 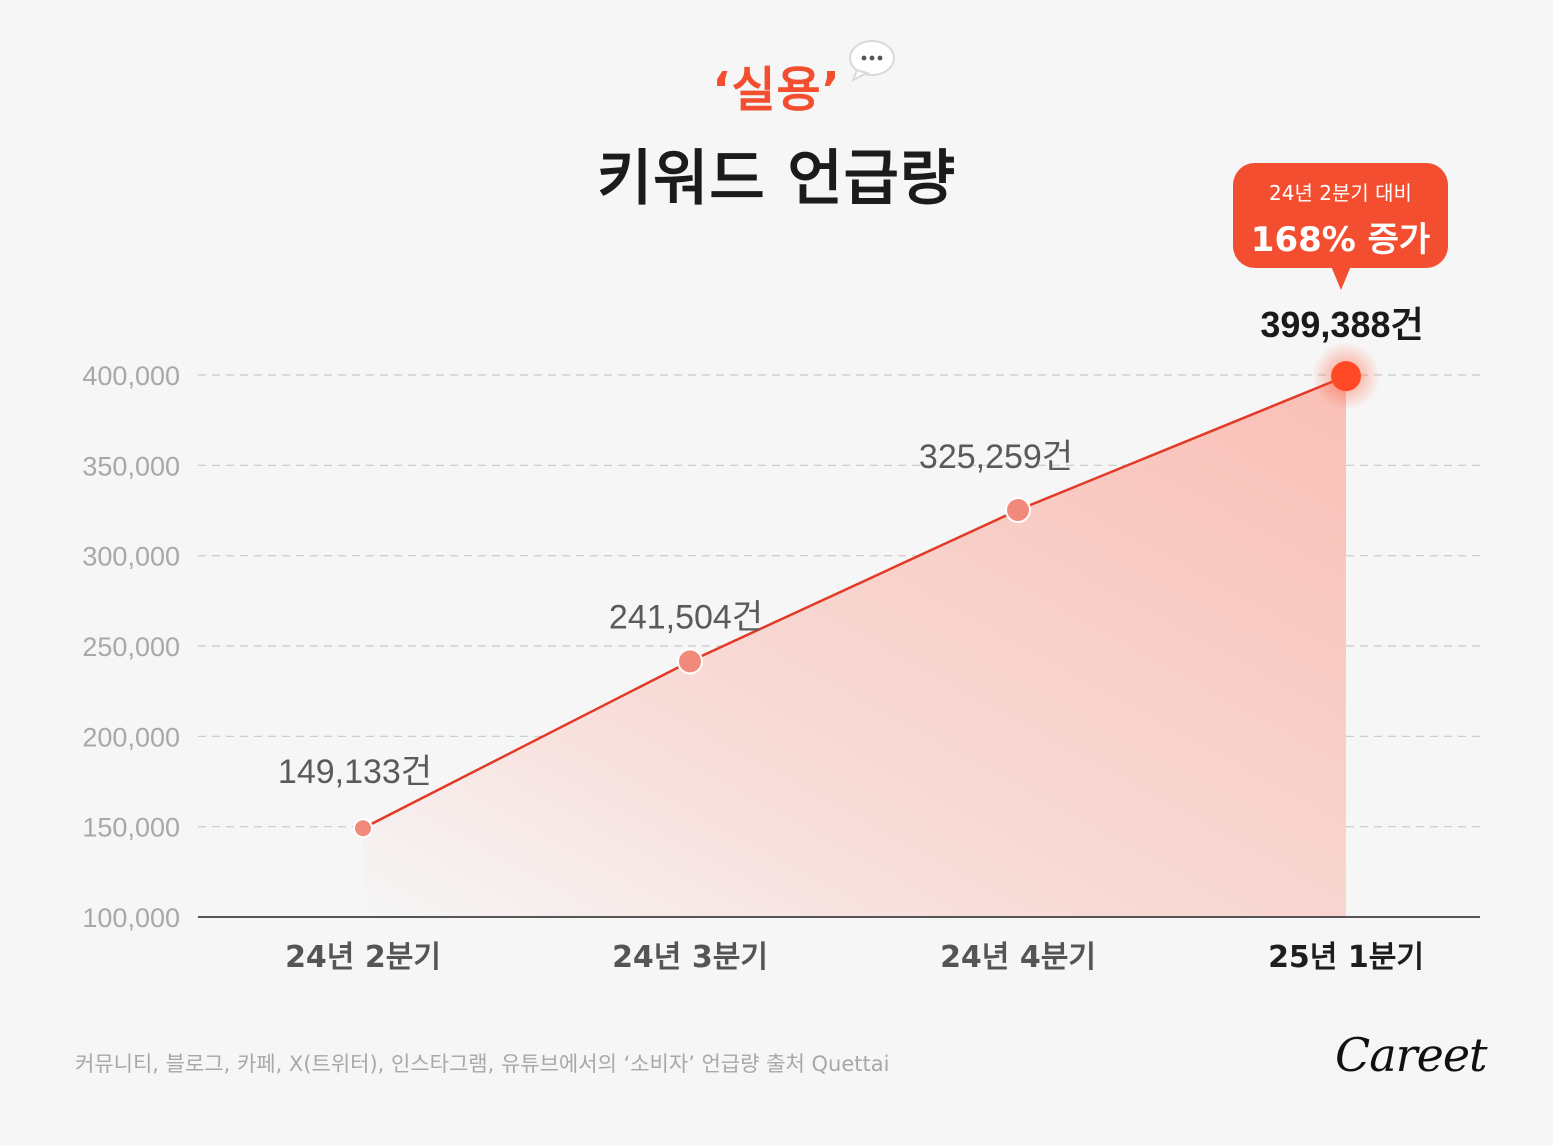 What do you see at coordinates (1346, 957) in the screenshot?
I see `x-tick-label: 25년 1분기` at bounding box center [1346, 957].